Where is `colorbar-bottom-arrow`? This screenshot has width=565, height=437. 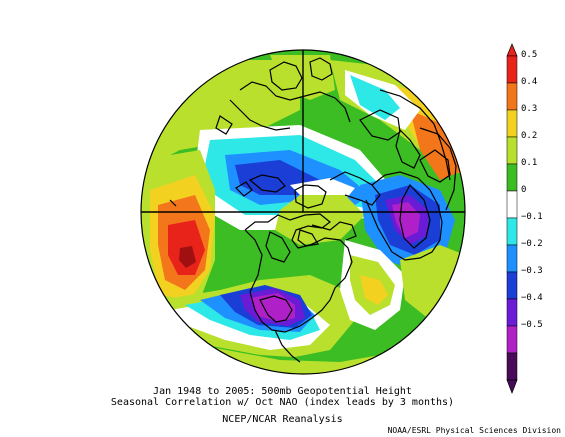
colorbar-bottom-arrow is located at coordinates (512, 386).